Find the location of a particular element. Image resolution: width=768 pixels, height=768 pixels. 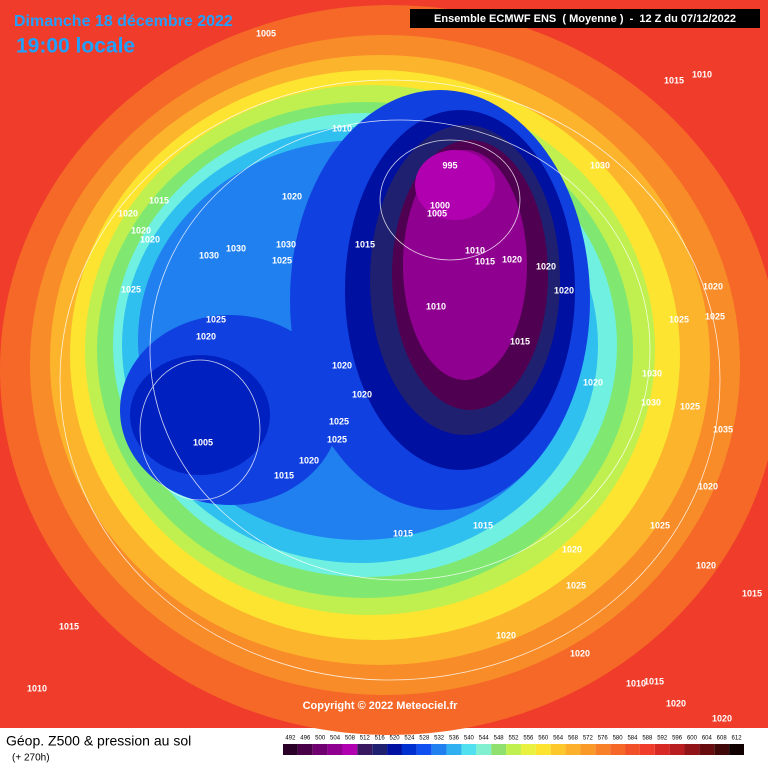

header-box is located at coordinates (585, 18).